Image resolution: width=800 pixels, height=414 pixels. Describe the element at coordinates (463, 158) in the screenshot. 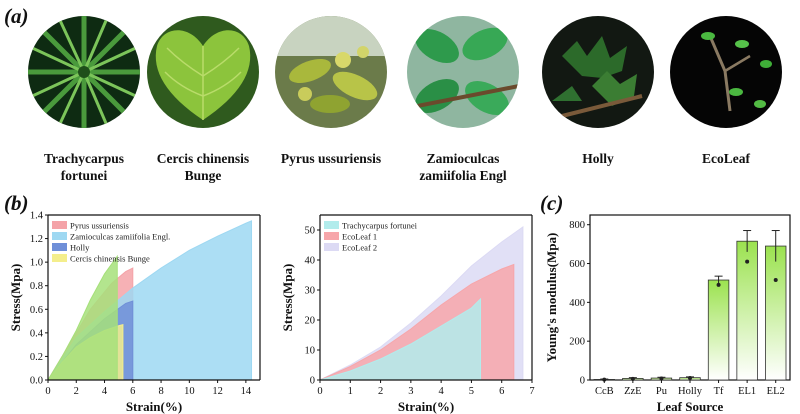

I see `caption-line: Zamioculcas` at that location.